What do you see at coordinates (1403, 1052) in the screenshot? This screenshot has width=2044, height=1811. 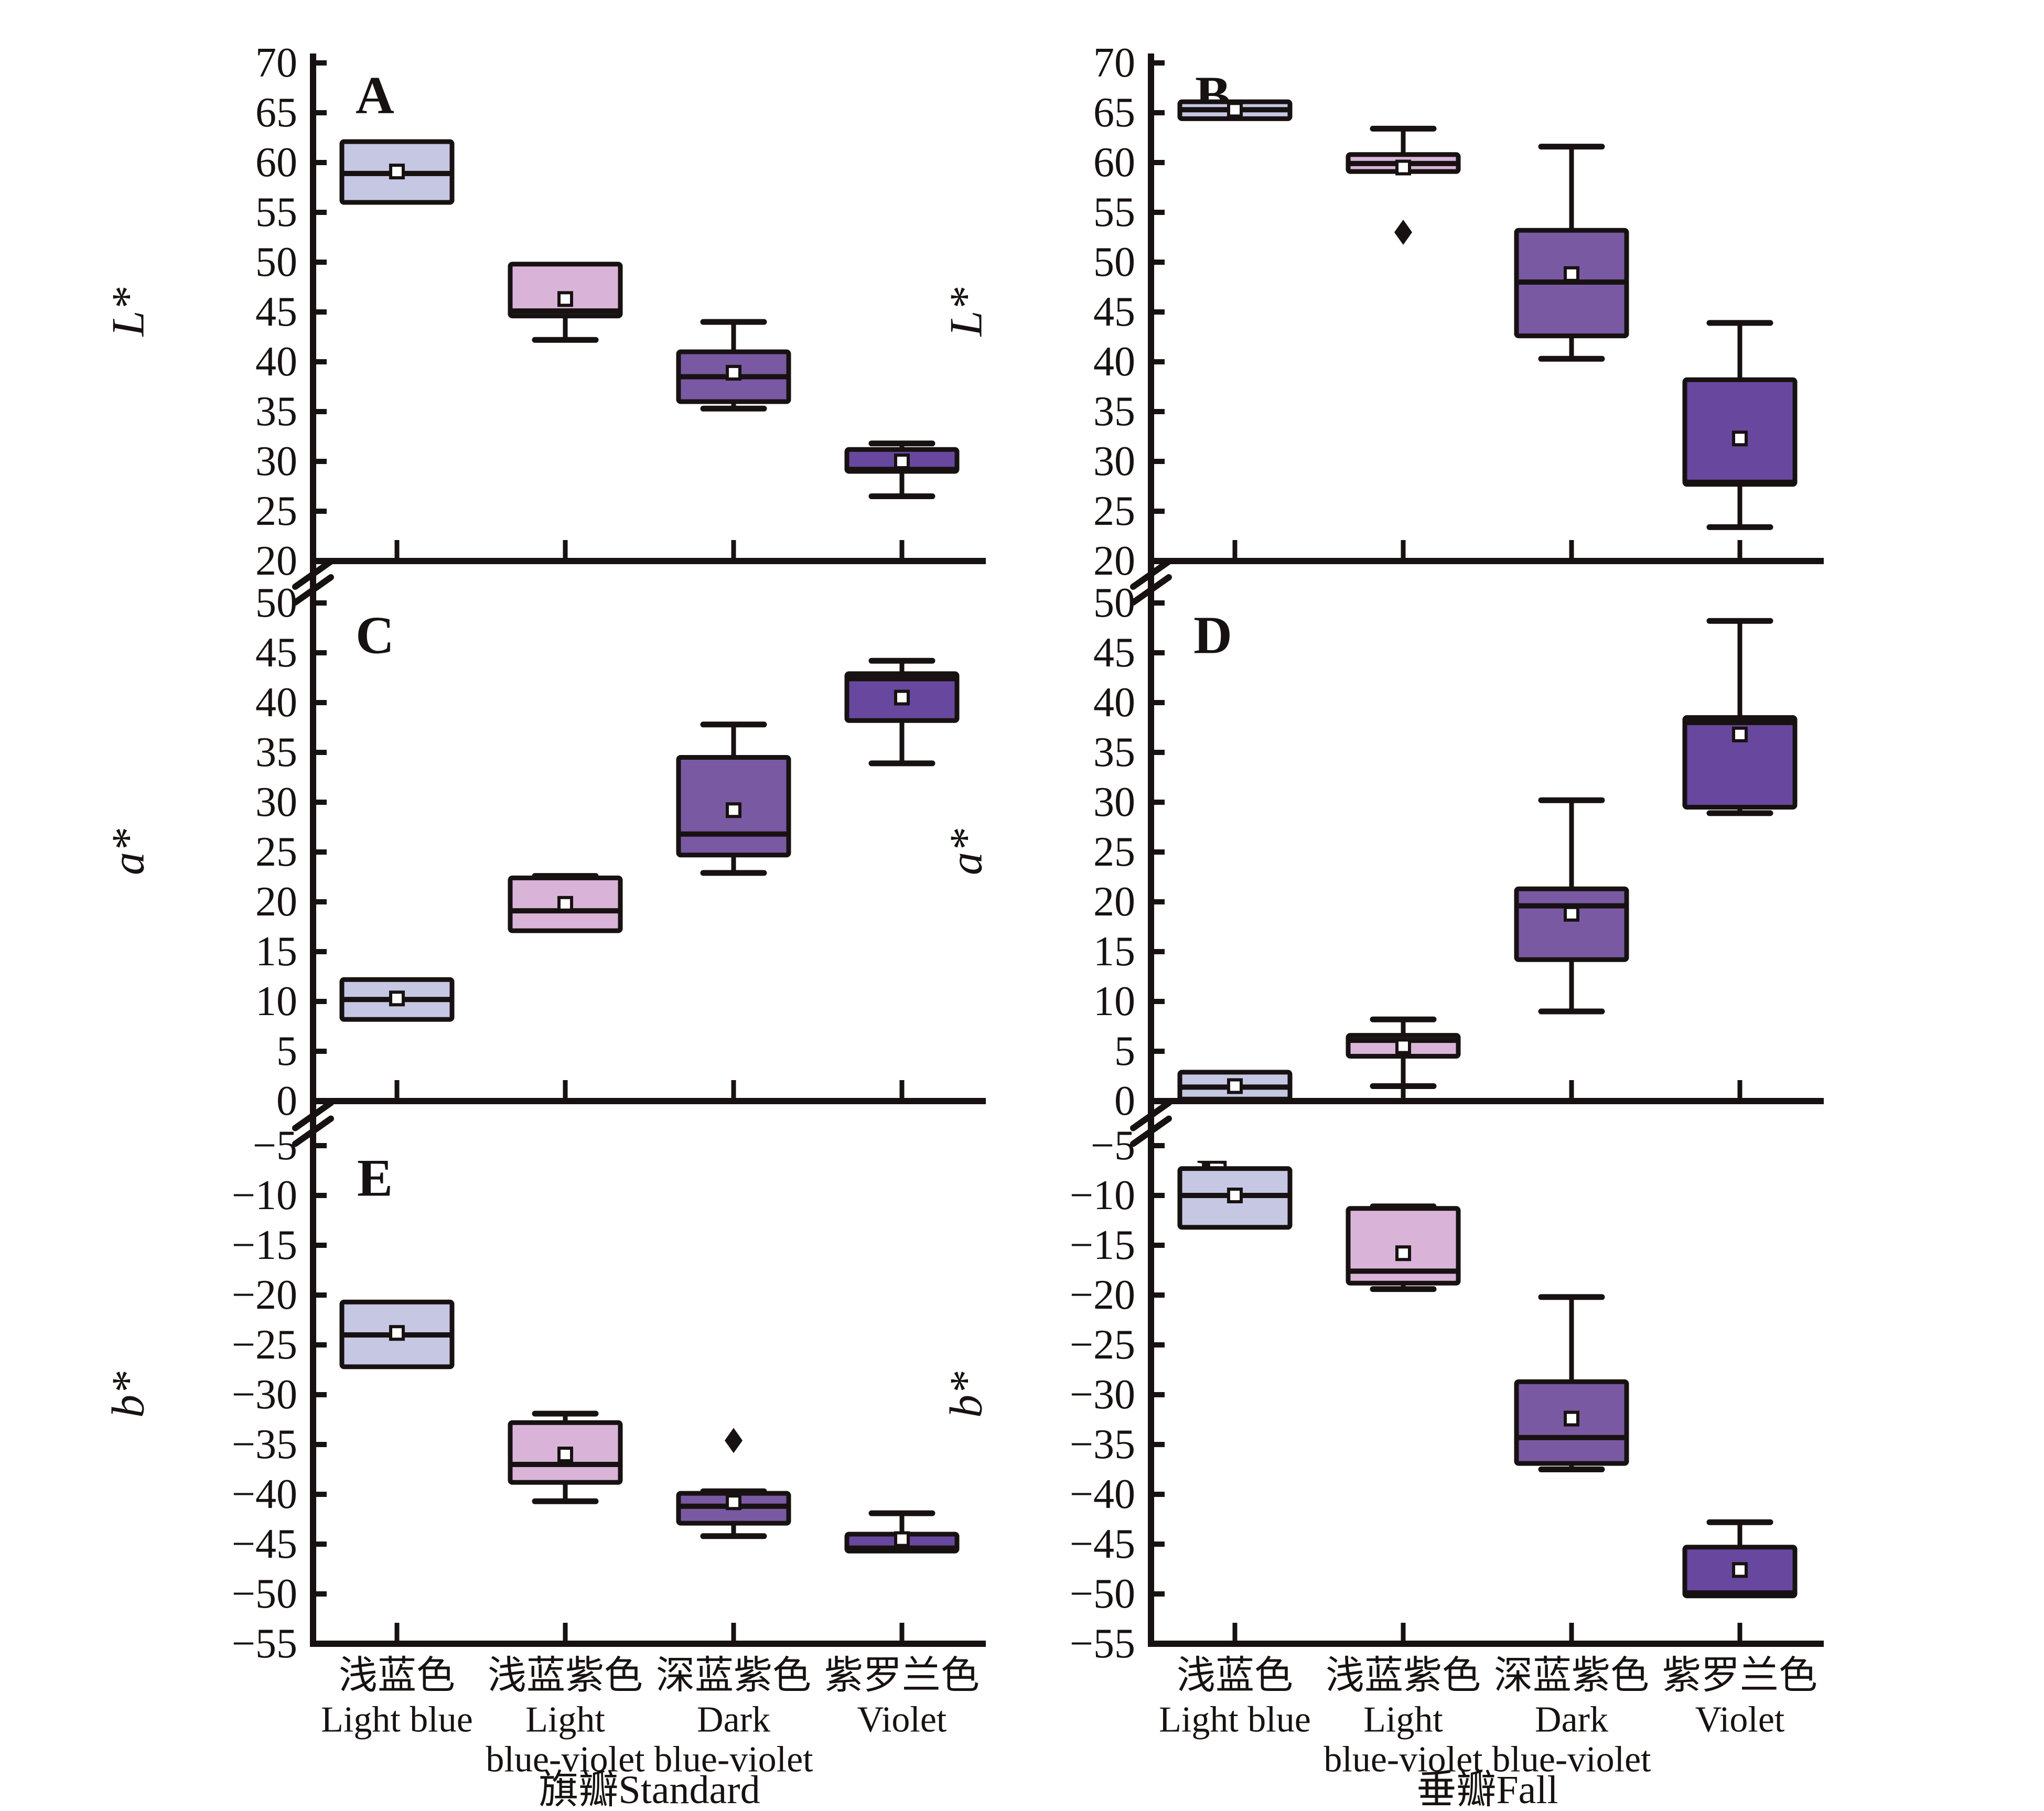 I see `box-D-light-blue-violet` at bounding box center [1403, 1052].